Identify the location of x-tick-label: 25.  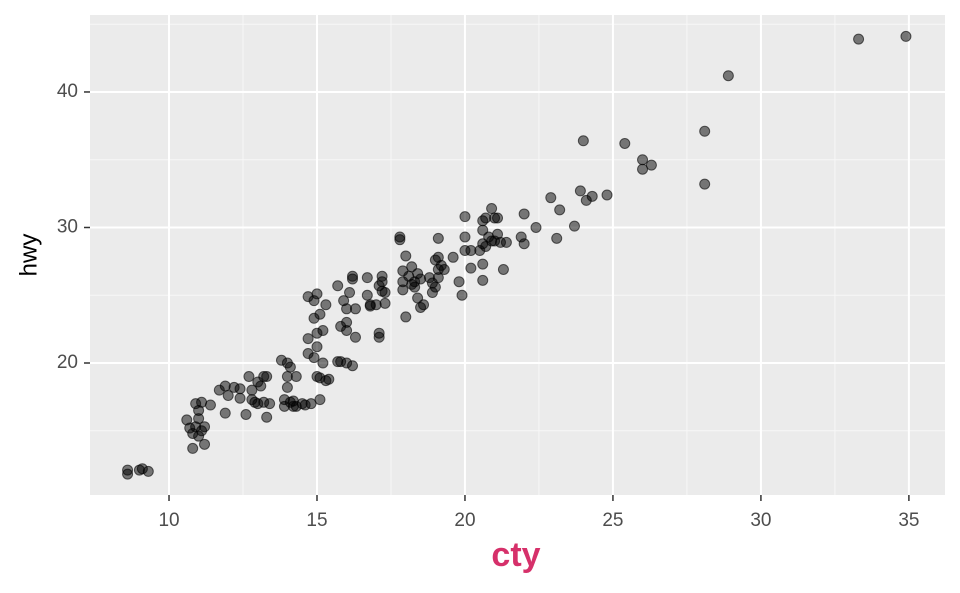
(612, 520).